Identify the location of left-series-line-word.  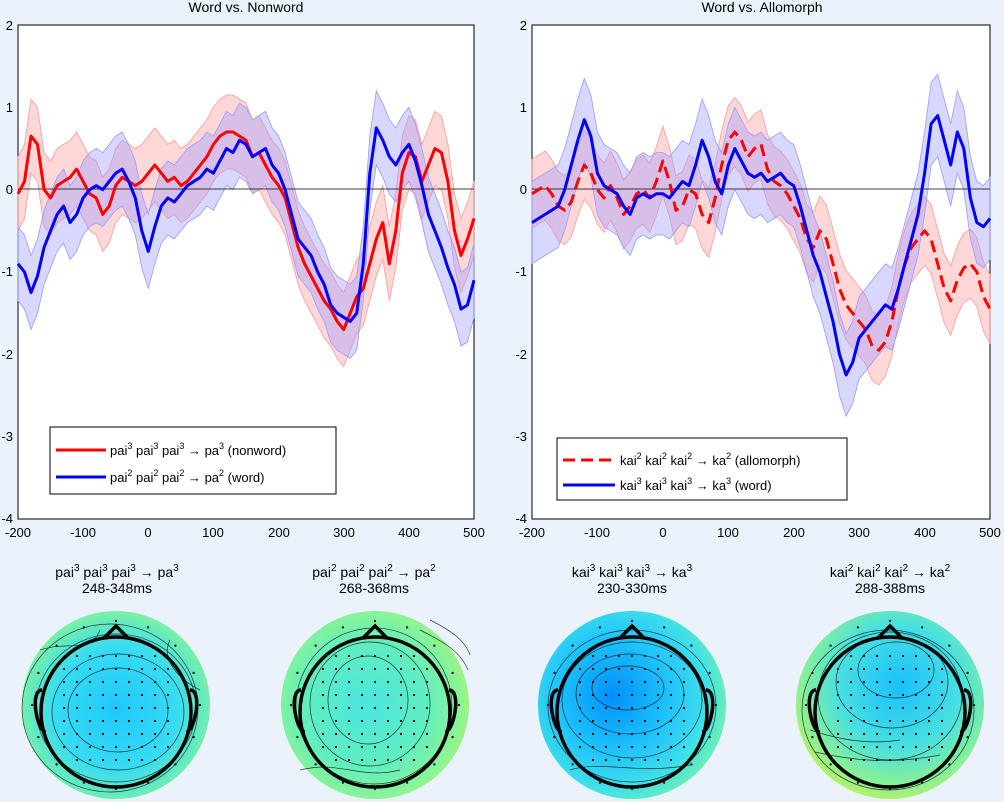
(246, 224).